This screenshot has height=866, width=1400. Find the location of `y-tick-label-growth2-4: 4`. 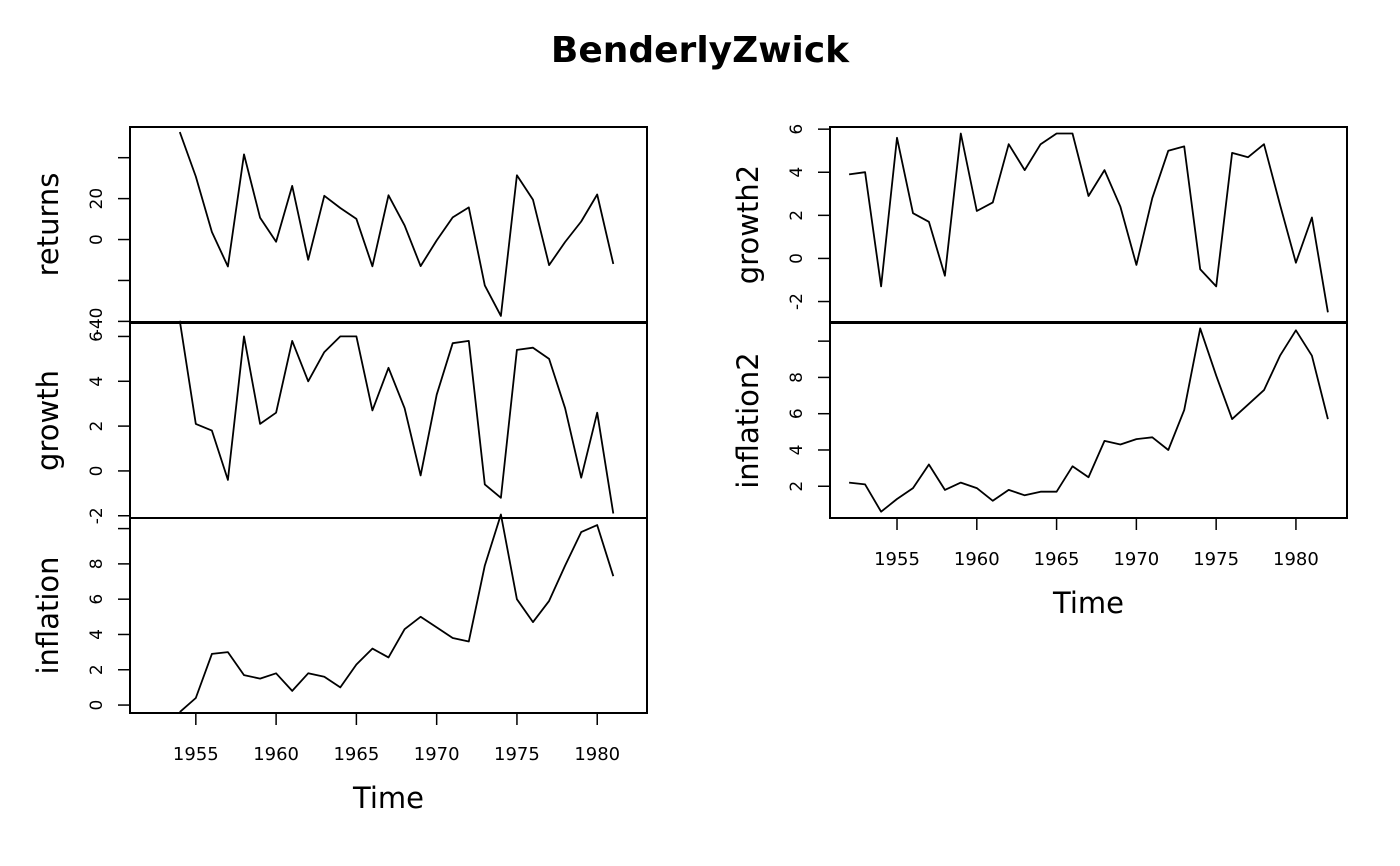

y-tick-label-growth2-4: 4 is located at coordinates (797, 172).